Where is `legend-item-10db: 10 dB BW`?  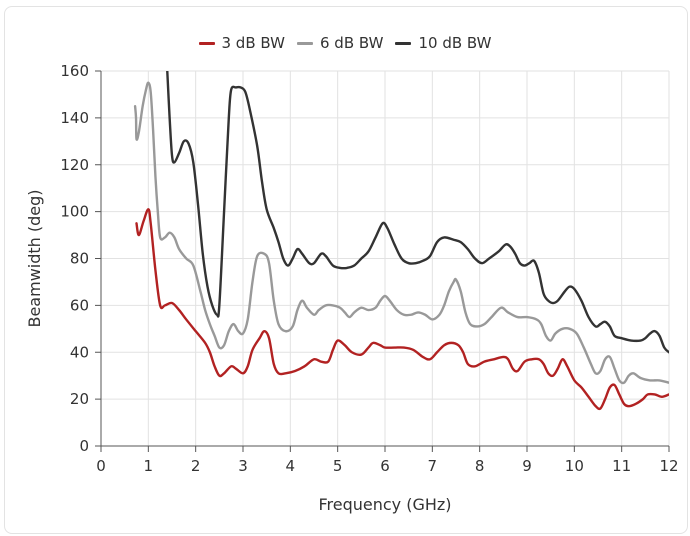 legend-item-10db: 10 dB BW is located at coordinates (443, 43).